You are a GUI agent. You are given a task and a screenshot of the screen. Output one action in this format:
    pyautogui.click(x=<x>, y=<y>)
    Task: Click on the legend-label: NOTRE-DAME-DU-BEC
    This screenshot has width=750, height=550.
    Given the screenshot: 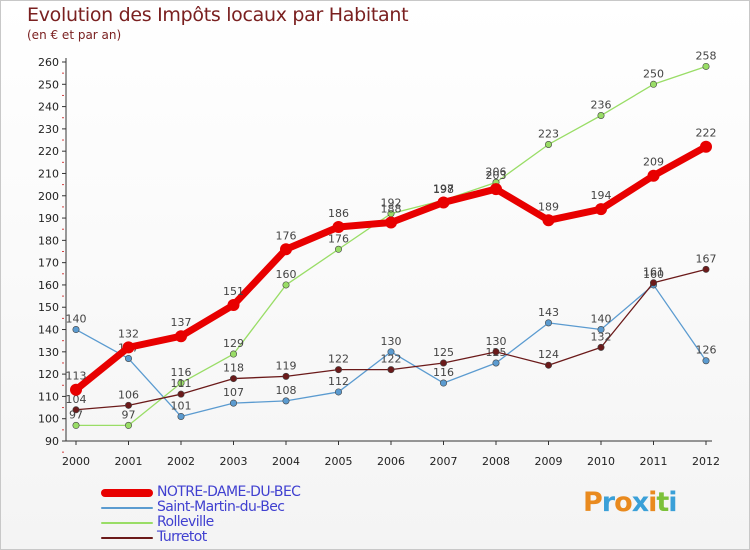 What is the action you would take?
    pyautogui.click(x=229, y=492)
    